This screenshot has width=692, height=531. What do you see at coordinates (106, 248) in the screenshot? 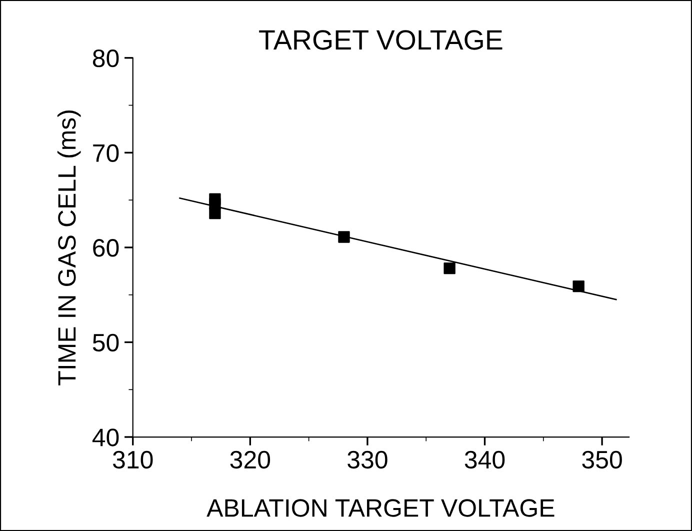
I see `y-tick-label: 60` at bounding box center [106, 248].